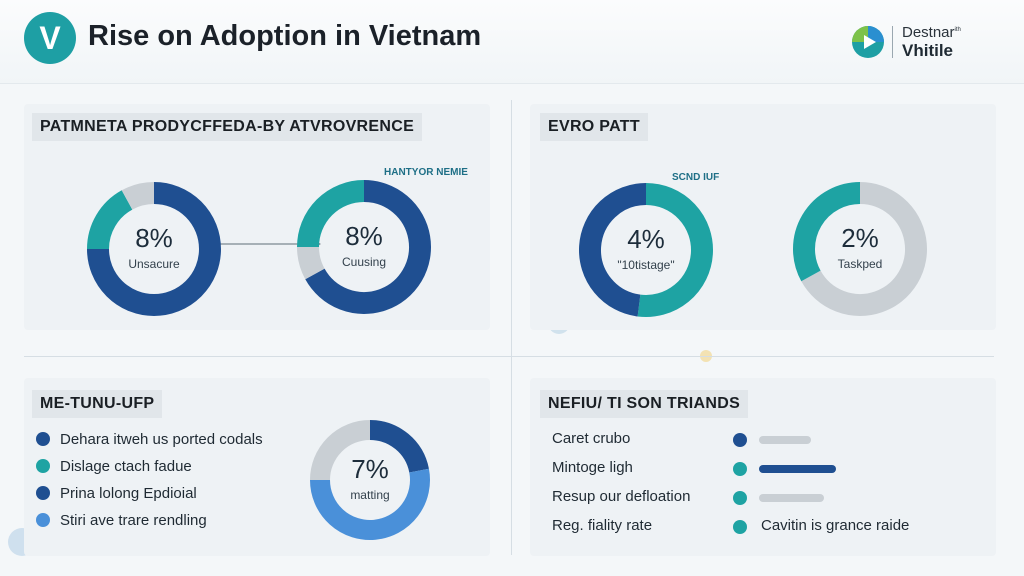 This screenshot has height=576, width=1024. What do you see at coordinates (128, 493) in the screenshot?
I see `legend-label: Prina lolong Epdioial` at bounding box center [128, 493].